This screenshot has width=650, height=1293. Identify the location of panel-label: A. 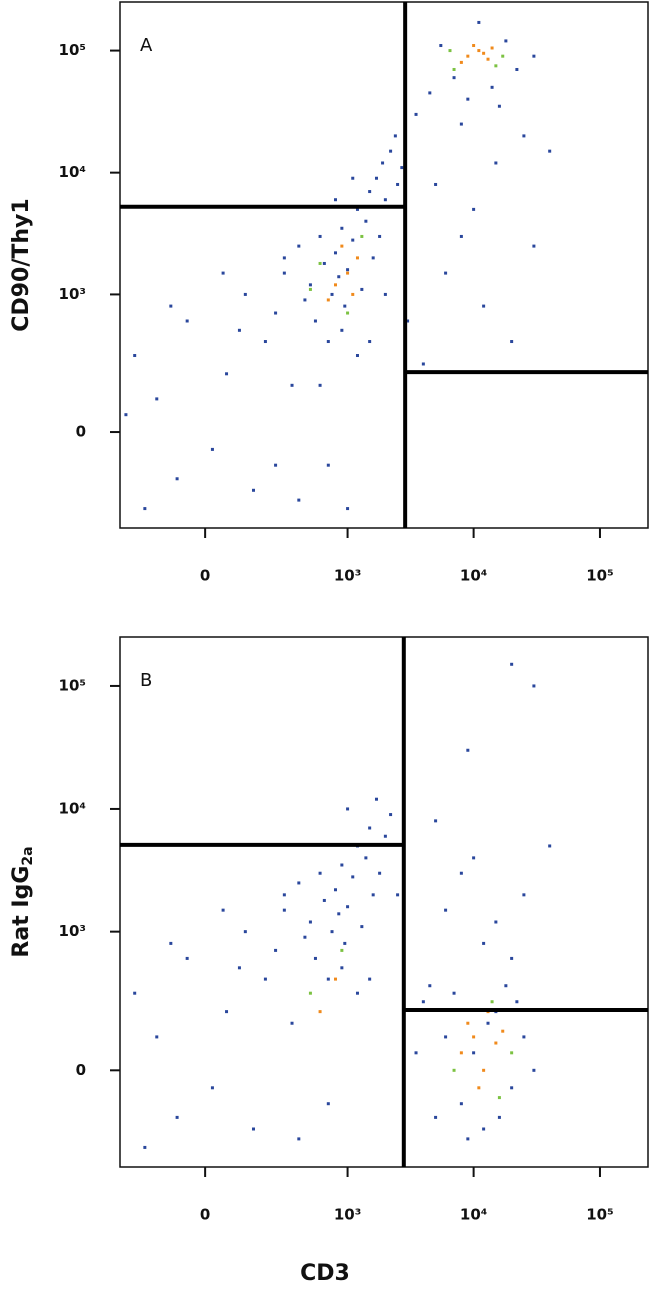
(146, 45).